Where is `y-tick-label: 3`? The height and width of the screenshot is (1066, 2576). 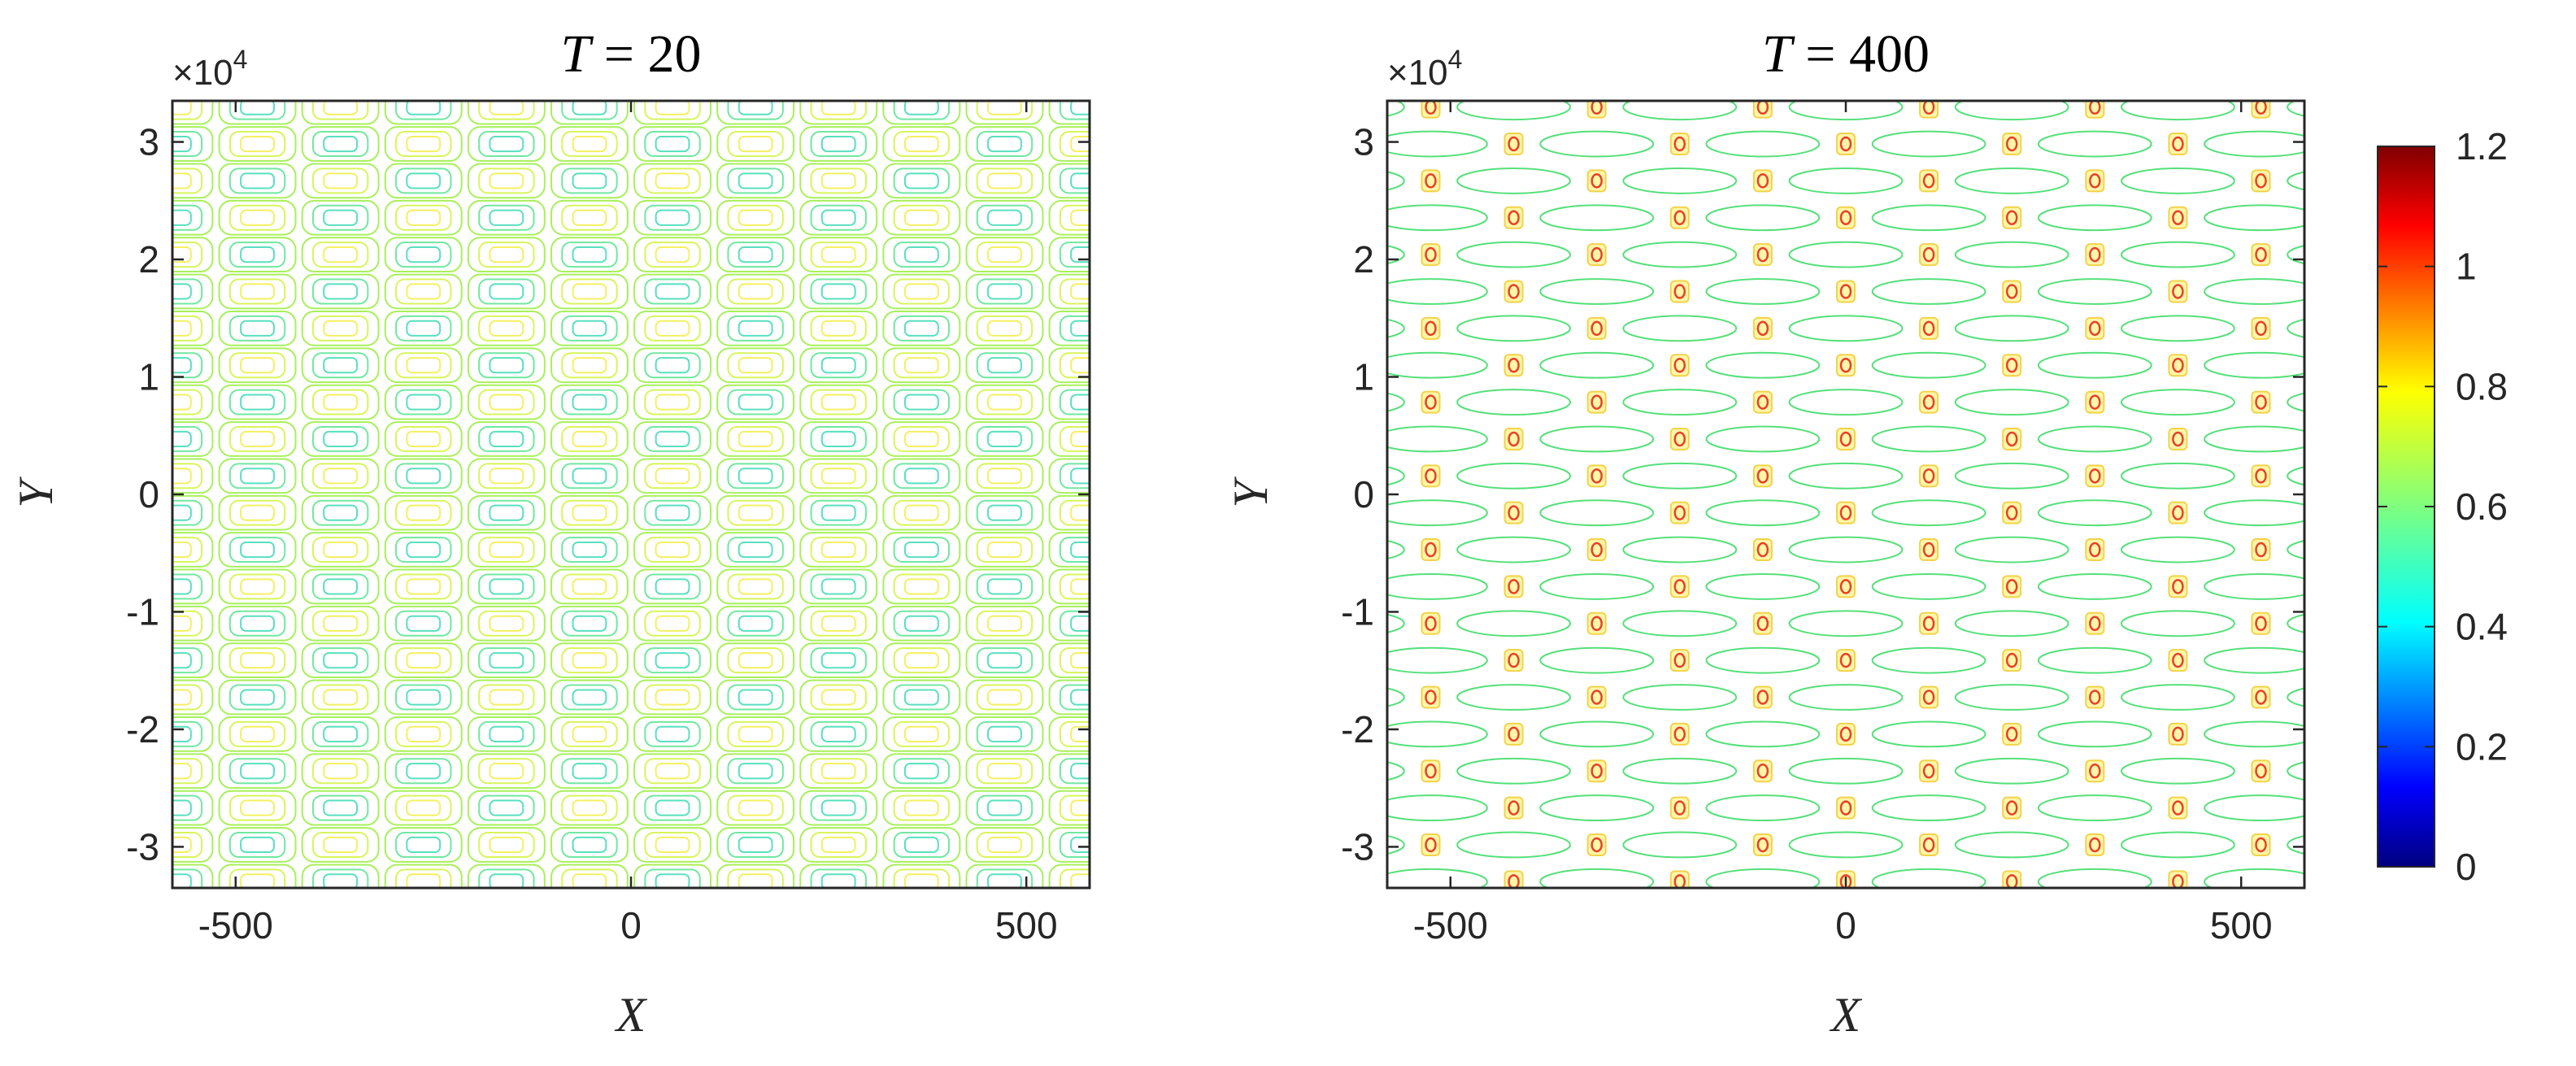
y-tick-label: 3 is located at coordinates (148, 142).